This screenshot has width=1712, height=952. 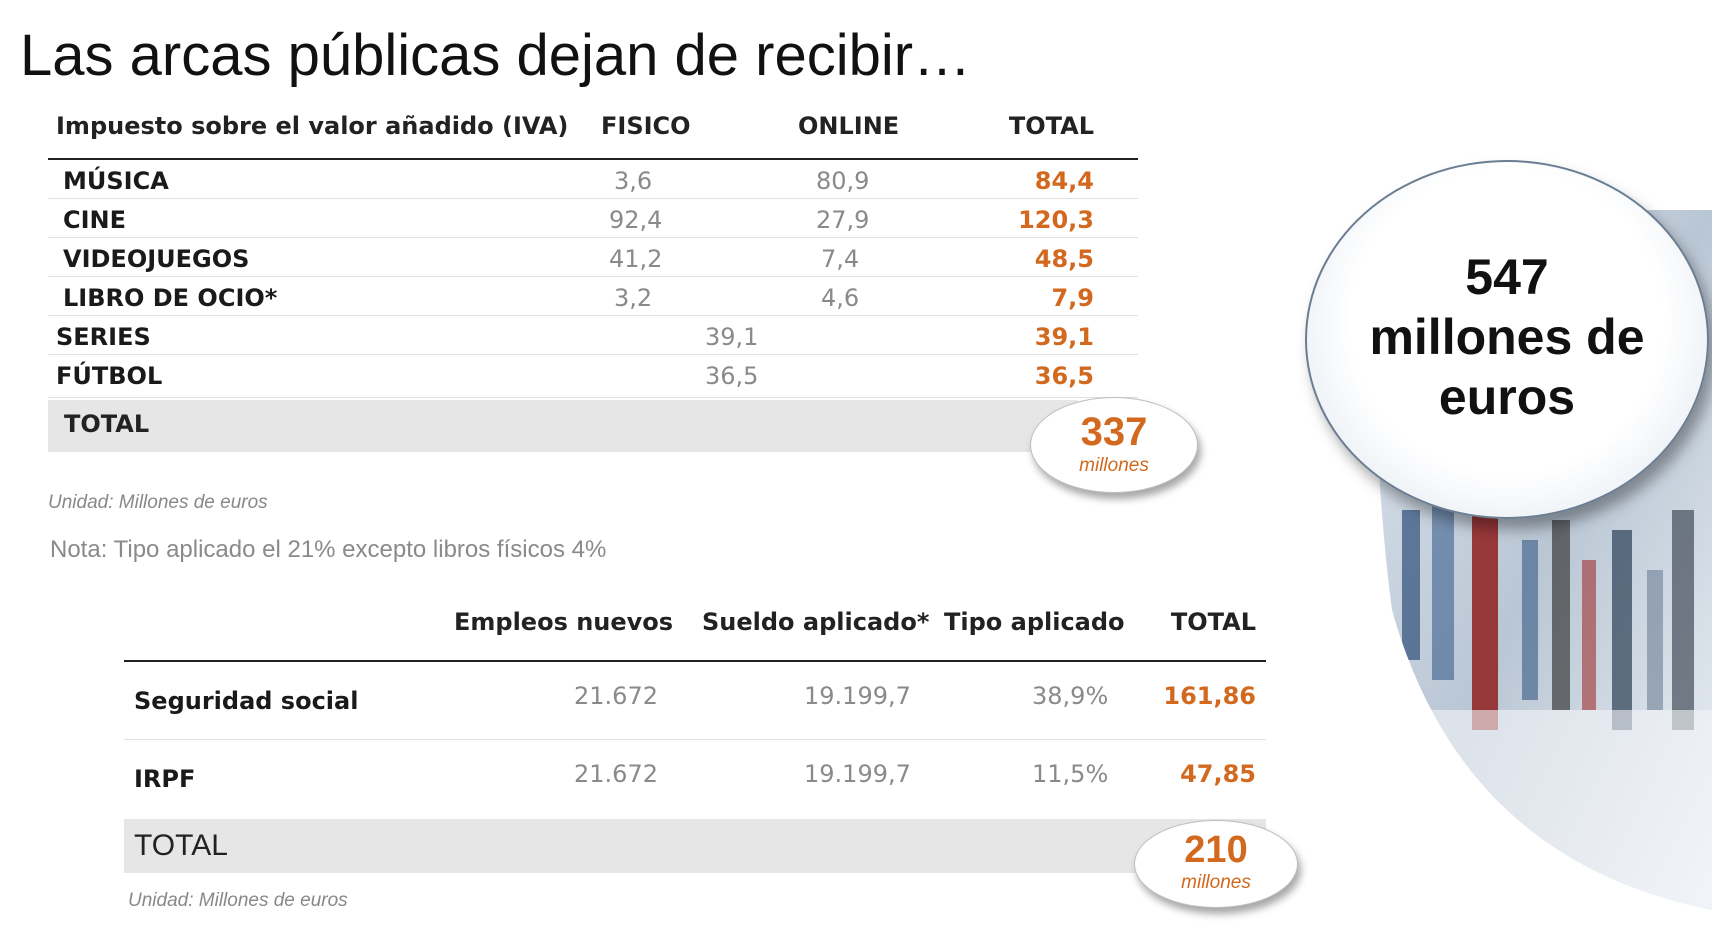 What do you see at coordinates (1216, 850) in the screenshot?
I see `ss-total-value: 210` at bounding box center [1216, 850].